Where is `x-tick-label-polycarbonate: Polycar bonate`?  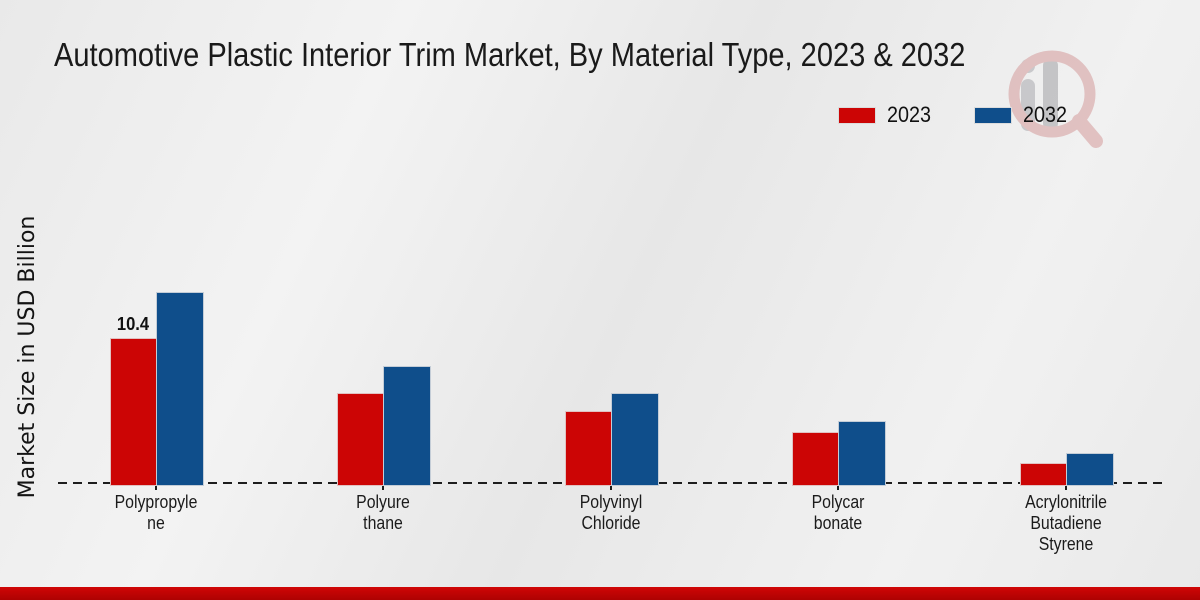
x-tick-label-polycarbonate: Polycar bonate is located at coordinates (838, 512).